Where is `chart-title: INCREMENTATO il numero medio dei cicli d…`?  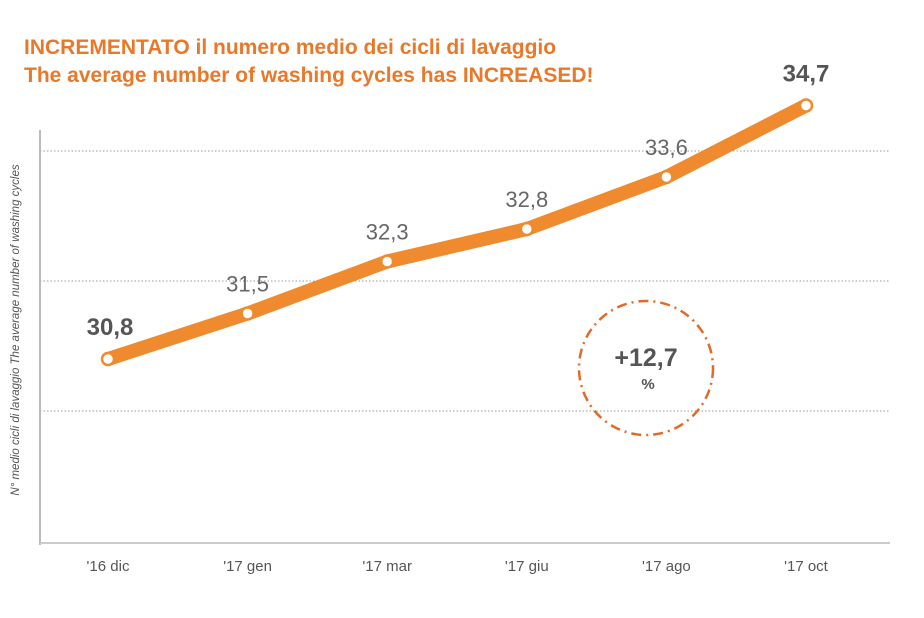 chart-title: INCREMENTATO il numero medio dei cicli d… is located at coordinates (290, 47).